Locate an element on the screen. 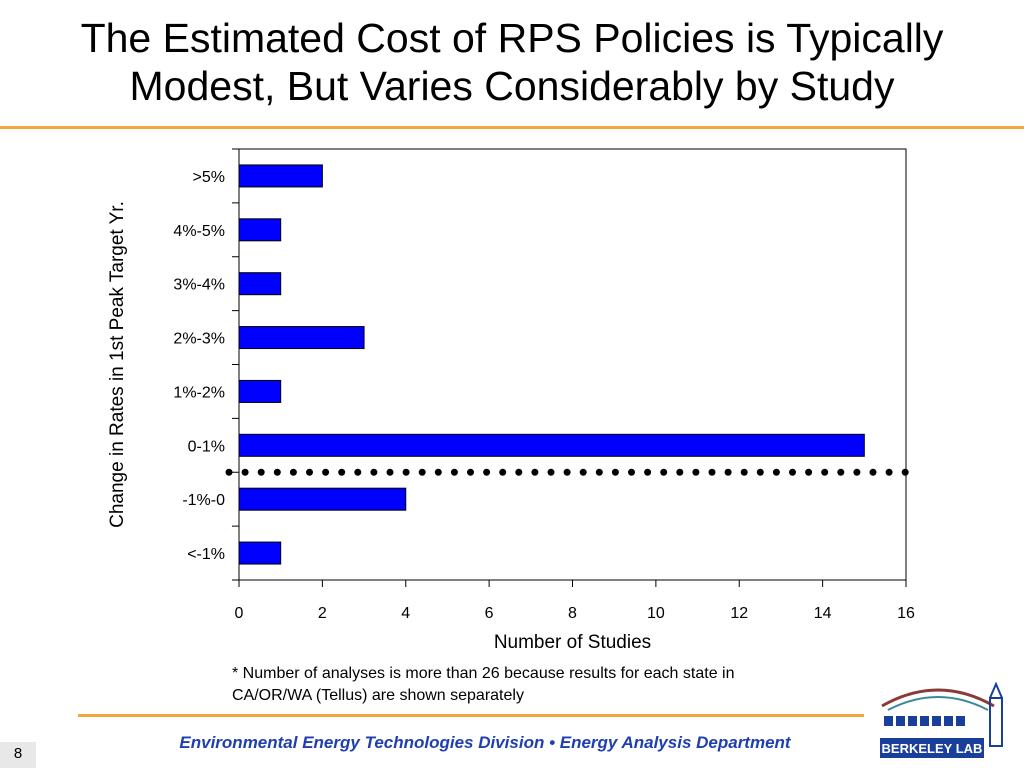  y-tick-label: 1%-2% is located at coordinates (199, 392).